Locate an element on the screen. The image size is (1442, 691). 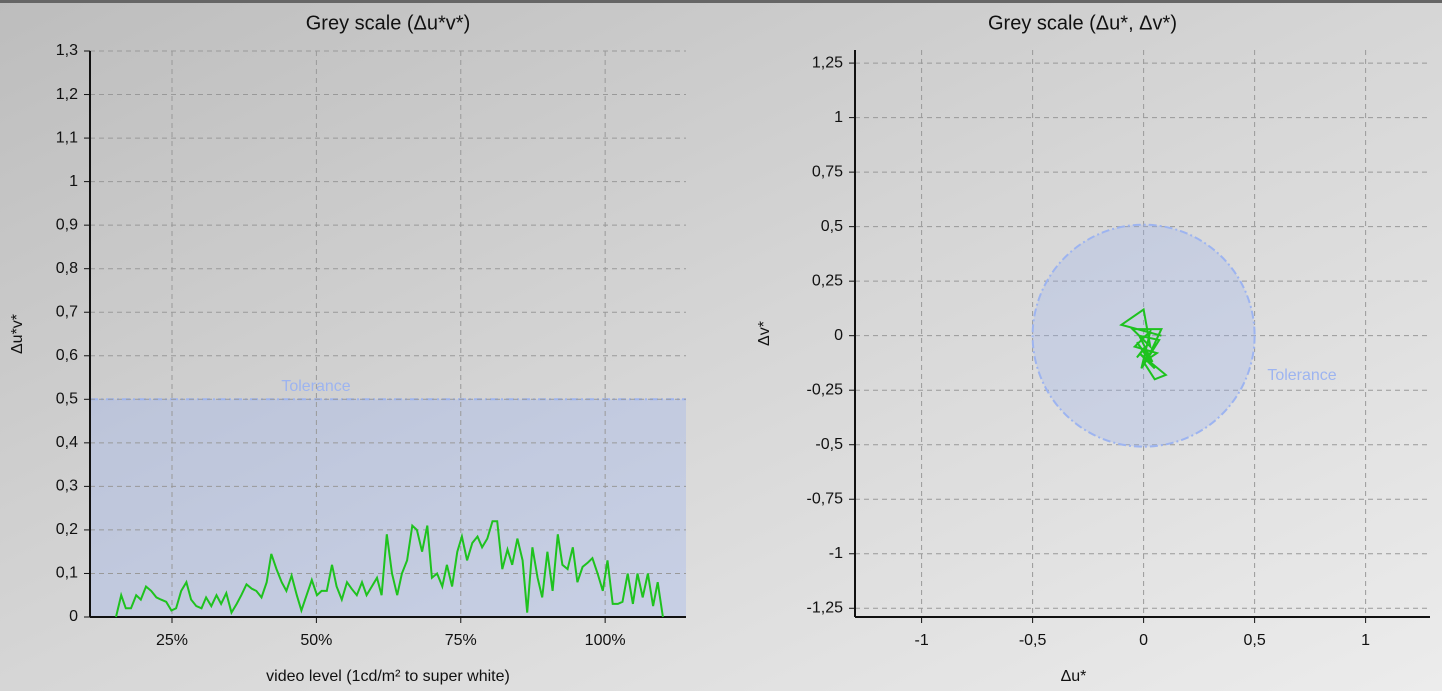
chart-title: Grey scale (Δu*, Δv*) is located at coordinates (1082, 23).